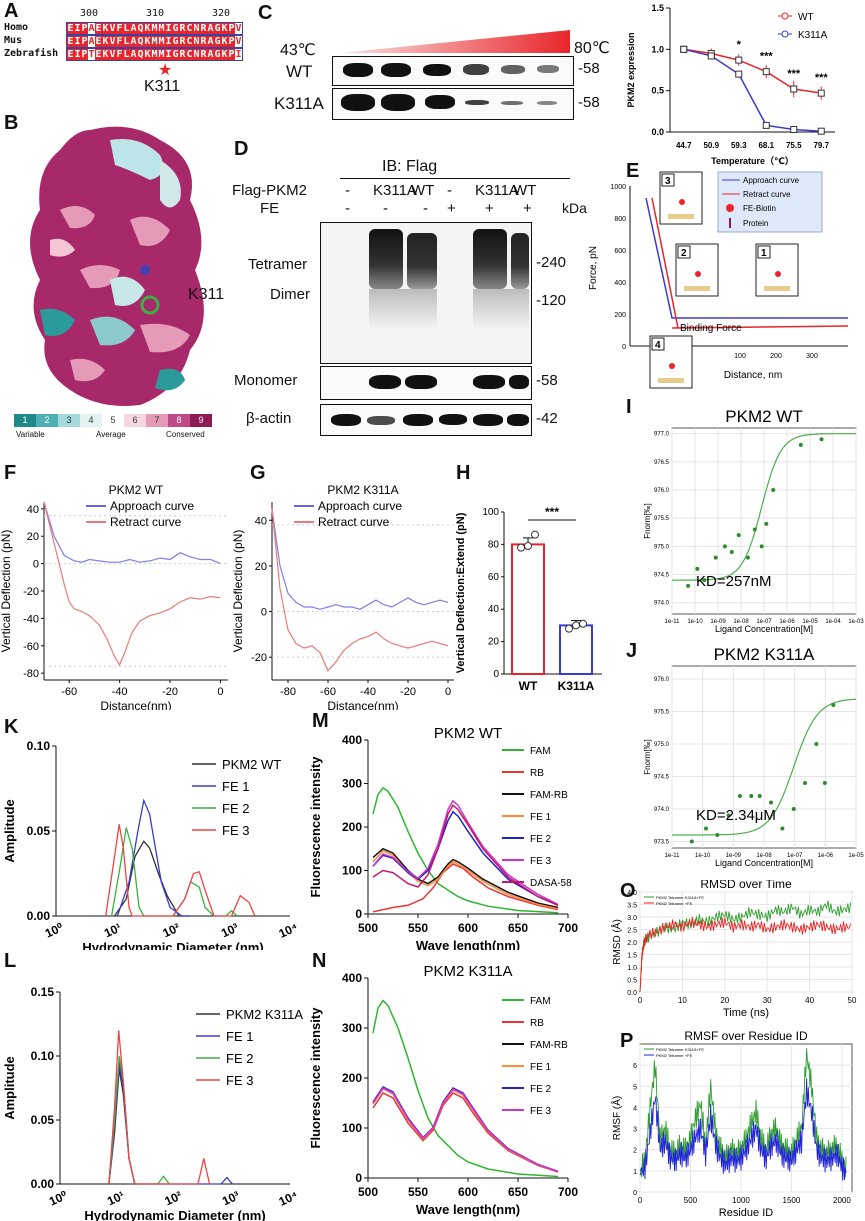 Image resolution: width=865 pixels, height=1221 pixels. I want to click on probe-icon, so click(698, 274).